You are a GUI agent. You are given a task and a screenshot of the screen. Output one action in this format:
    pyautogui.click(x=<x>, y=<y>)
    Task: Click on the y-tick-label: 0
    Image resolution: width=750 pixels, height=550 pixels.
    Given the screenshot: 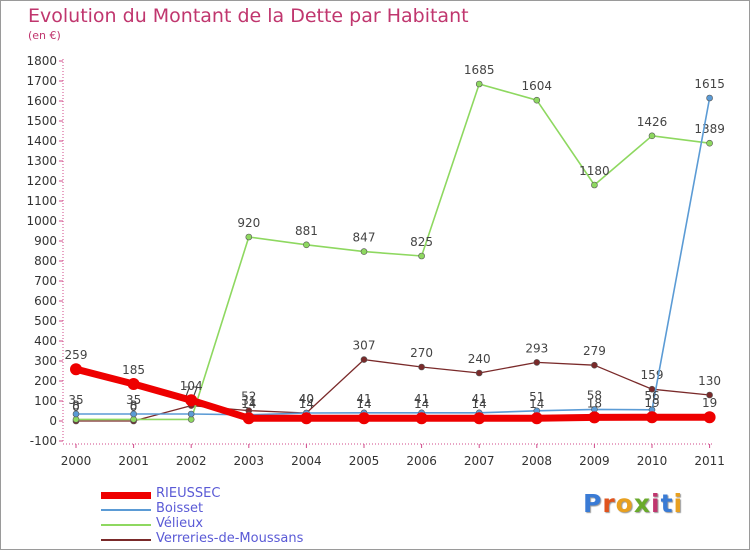 What is the action you would take?
    pyautogui.click(x=53, y=421)
    